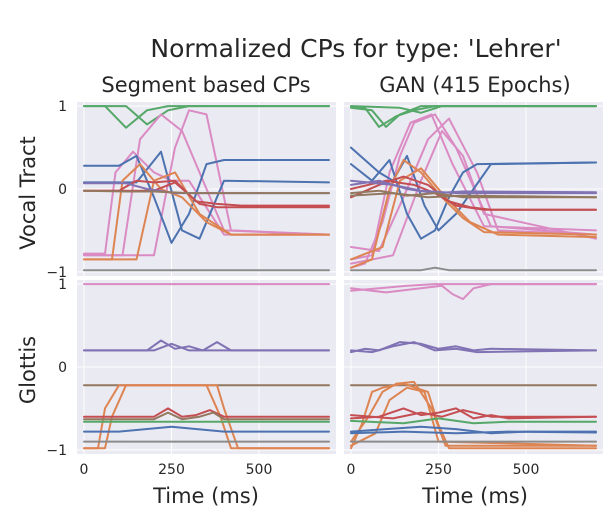 Image resolution: width=603 pixels, height=510 pixels. What do you see at coordinates (205, 496) in the screenshot?
I see `x-axis-label-left: Time (ms)` at bounding box center [205, 496].